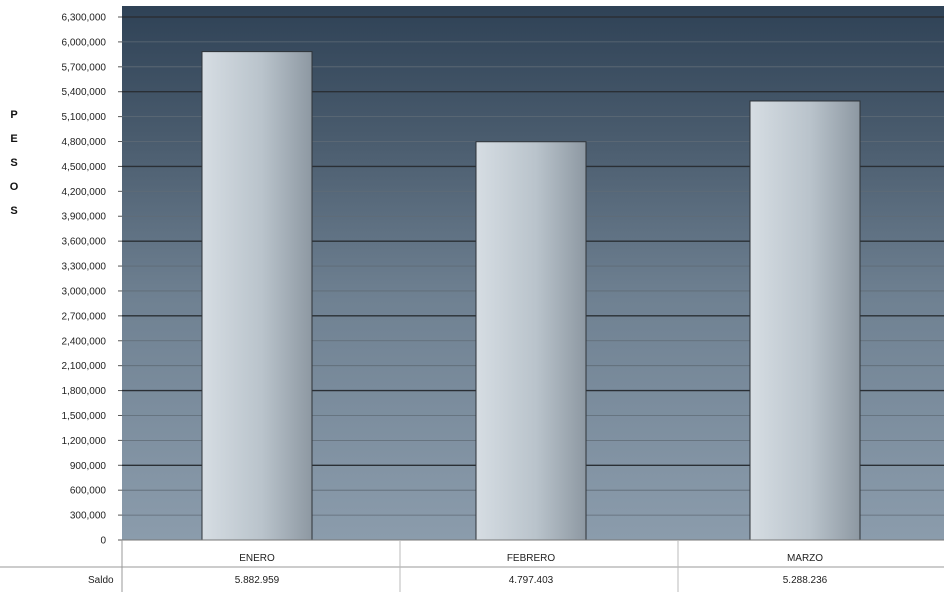  What do you see at coordinates (84, 167) in the screenshot?
I see `y-tick-label: 4,500,000` at bounding box center [84, 167].